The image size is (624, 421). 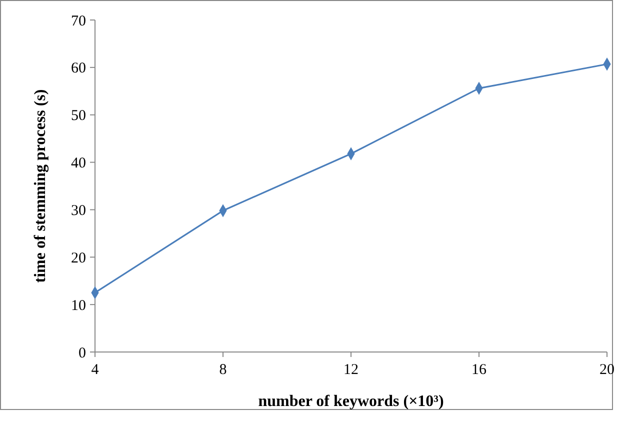 I want to click on x-tick-label: 20, so click(x=607, y=370).